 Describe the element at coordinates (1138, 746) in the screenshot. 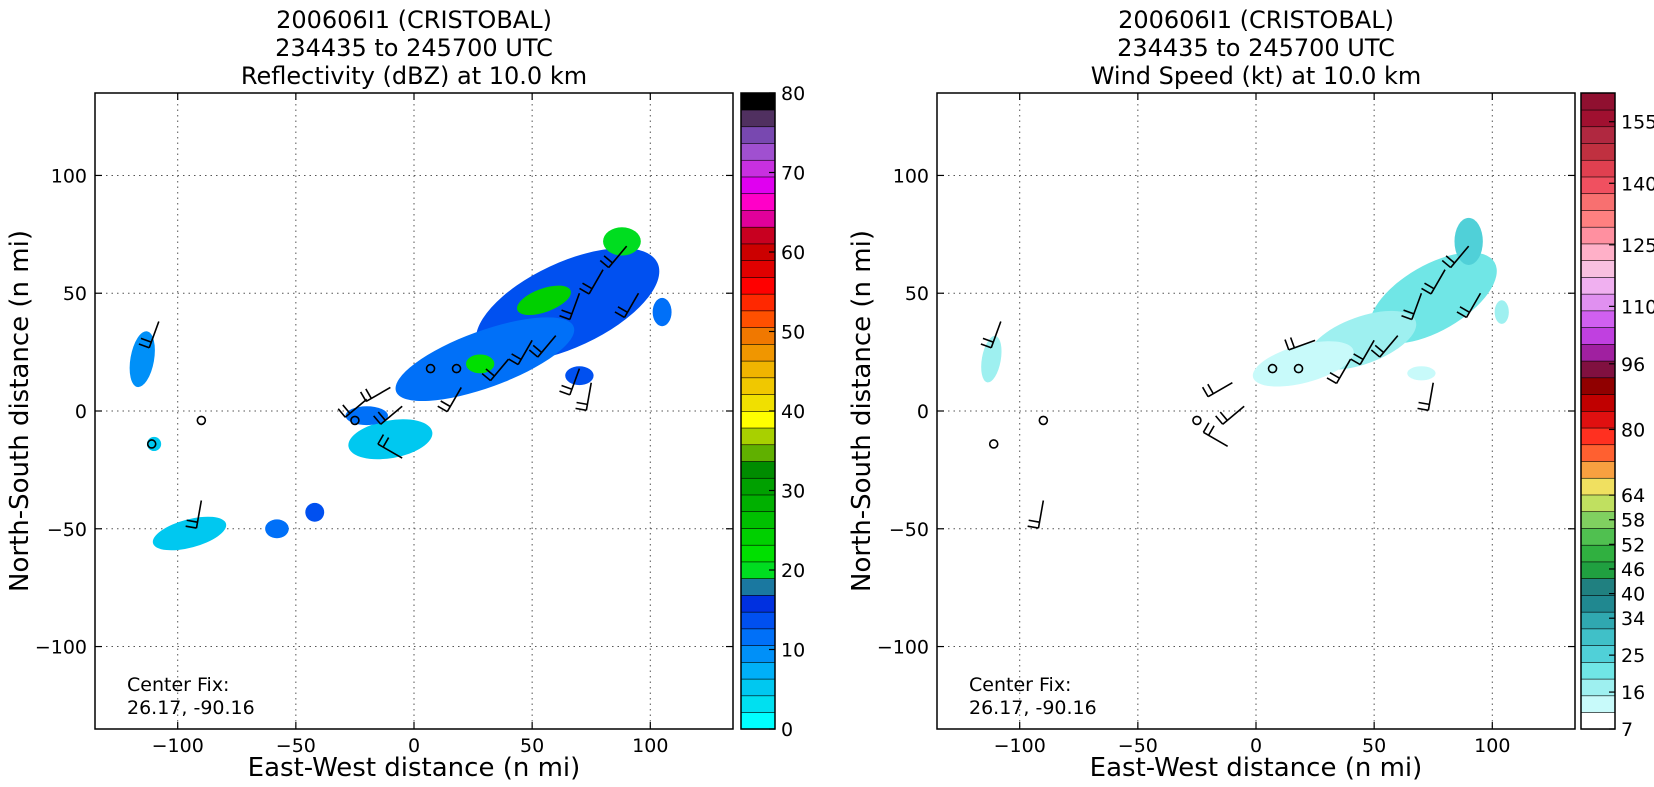

I see `wind-xtick-label: −50` at that location.